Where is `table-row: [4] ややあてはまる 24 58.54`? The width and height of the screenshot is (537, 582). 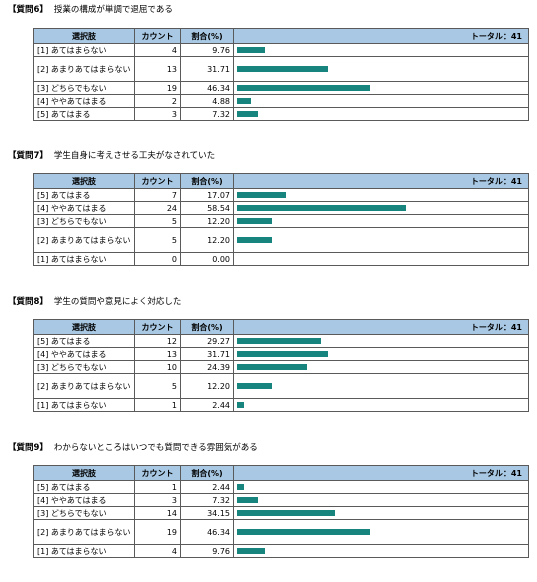 table-row: [4] ややあてはまる 24 58.54 is located at coordinates (281, 208).